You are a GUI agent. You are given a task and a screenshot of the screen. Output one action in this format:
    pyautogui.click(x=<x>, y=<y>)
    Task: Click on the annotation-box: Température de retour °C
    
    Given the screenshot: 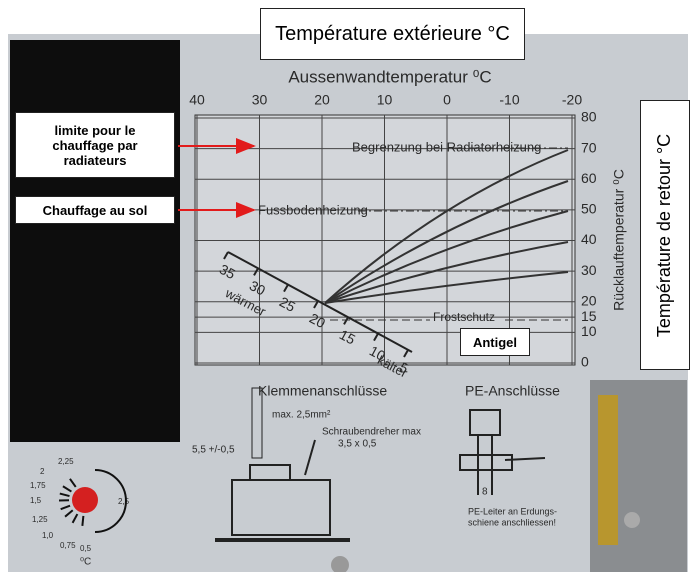 What is the action you would take?
    pyautogui.click(x=665, y=235)
    